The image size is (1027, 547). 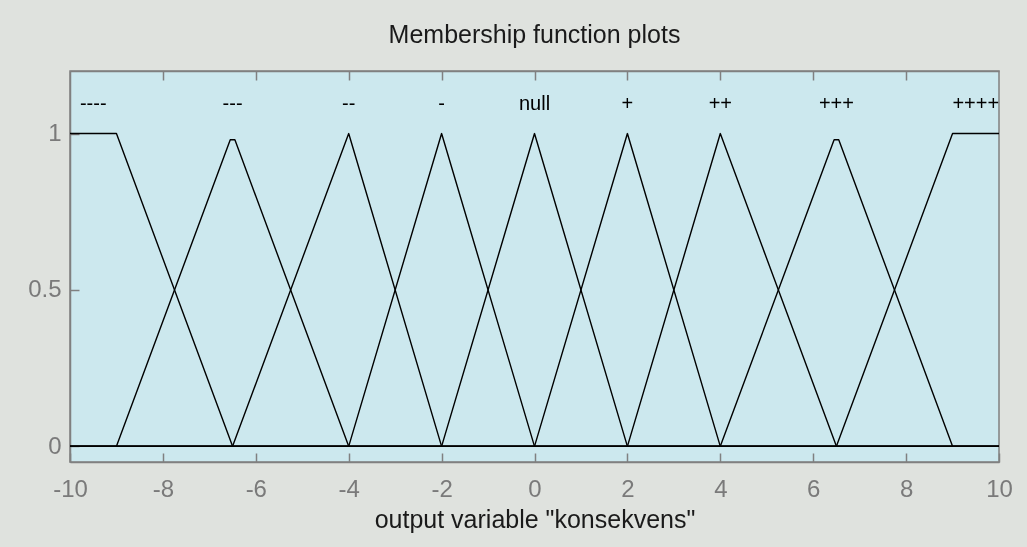 What do you see at coordinates (836, 103) in the screenshot?
I see `series-label: +++` at bounding box center [836, 103].